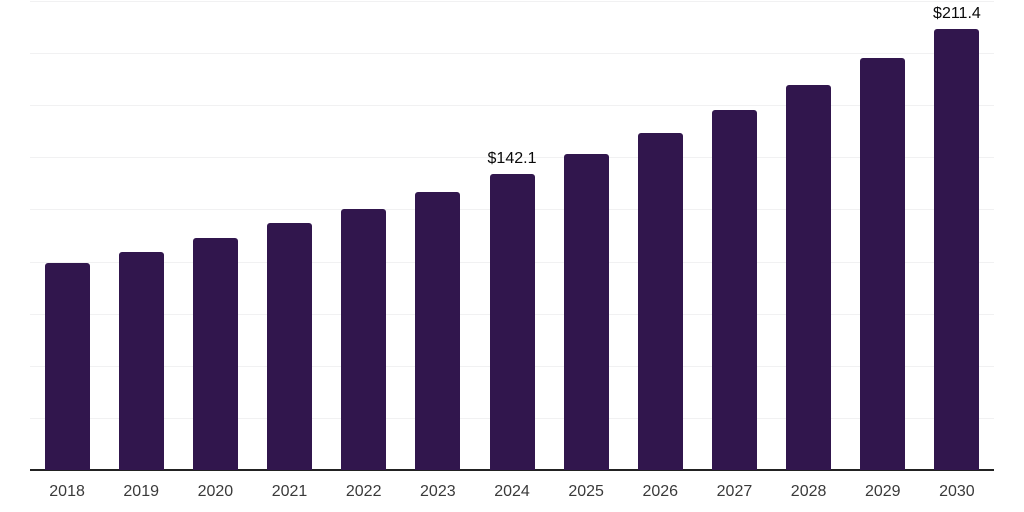 The height and width of the screenshot is (512, 1024). What do you see at coordinates (67, 491) in the screenshot?
I see `x-tick-2018: 2018` at bounding box center [67, 491].